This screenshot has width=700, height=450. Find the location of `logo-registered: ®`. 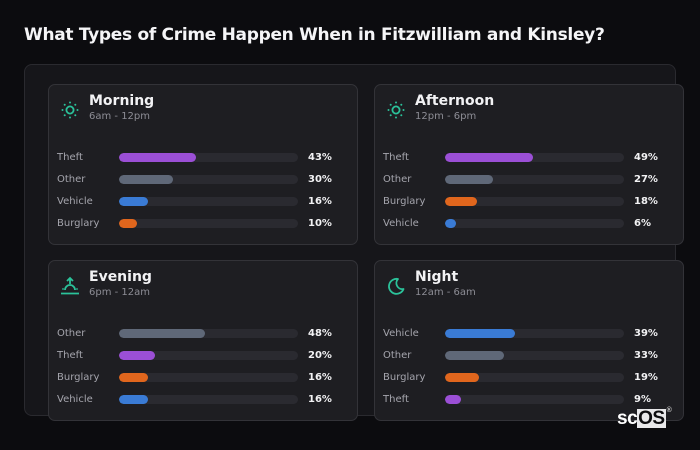

logo-registered: ® is located at coordinates (669, 410).